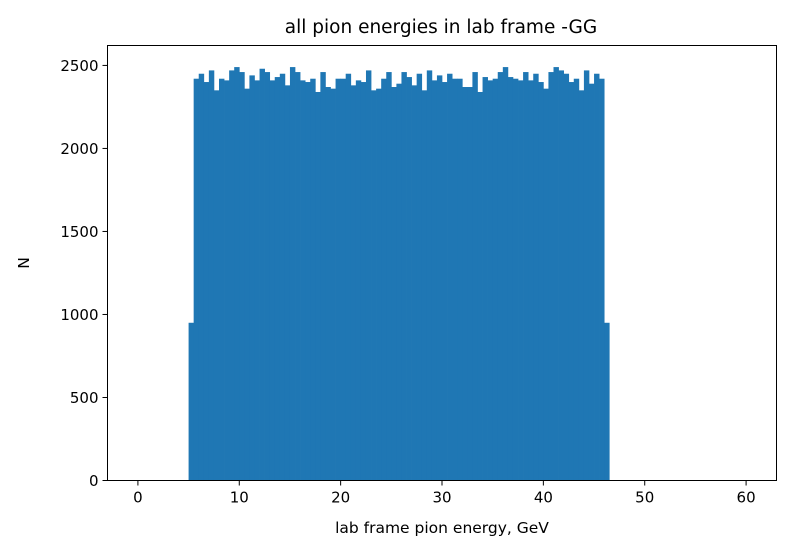  Describe the element at coordinates (79, 315) in the screenshot. I see `y-tick-label: 1000` at that location.